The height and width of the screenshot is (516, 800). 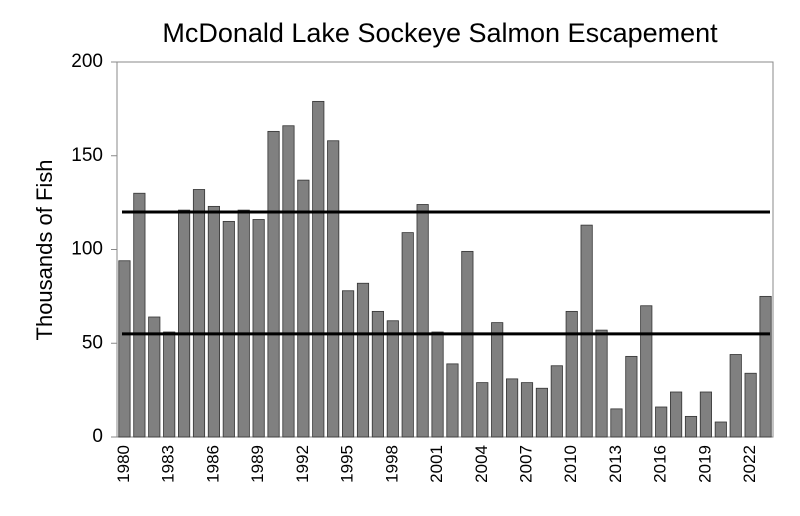 What do you see at coordinates (87, 61) in the screenshot?
I see `y-tick-label: 200` at bounding box center [87, 61].